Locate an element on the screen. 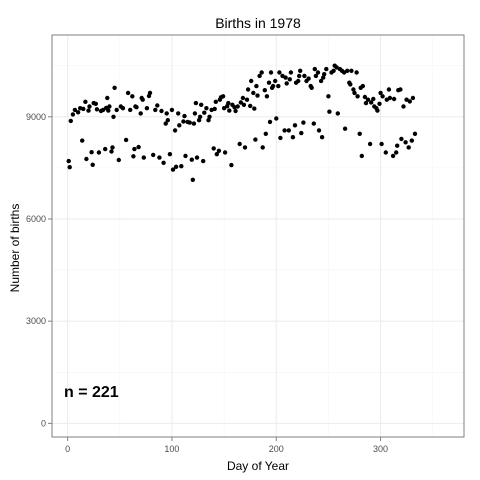 This screenshot has height=480, width=480. y-tick-label: 9000 is located at coordinates (36, 117).